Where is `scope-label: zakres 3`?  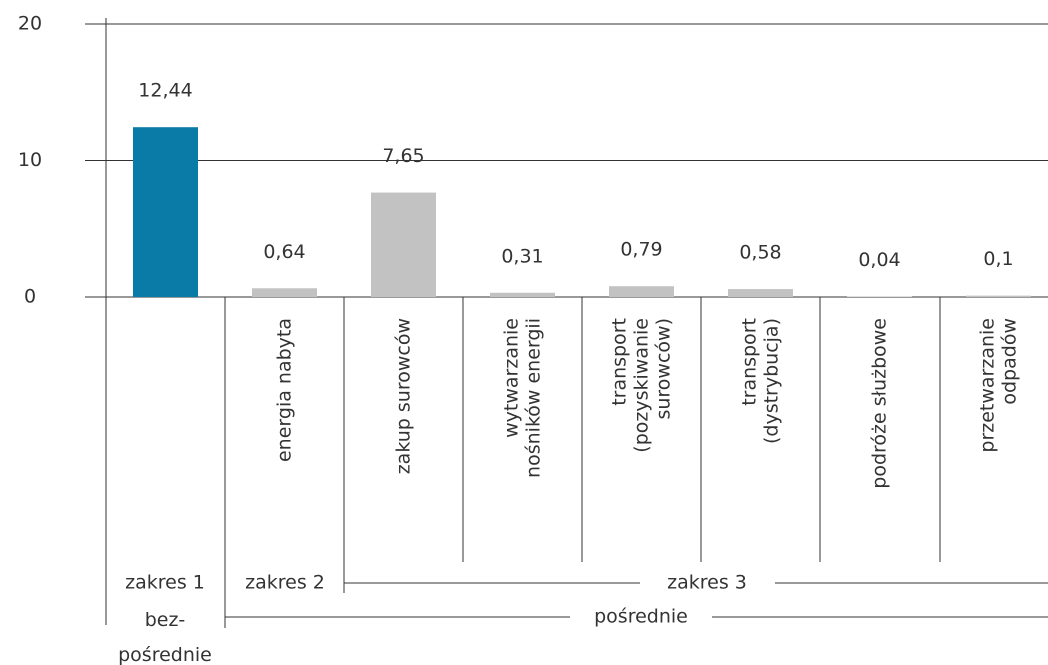
scope-label: zakres 3 is located at coordinates (707, 583).